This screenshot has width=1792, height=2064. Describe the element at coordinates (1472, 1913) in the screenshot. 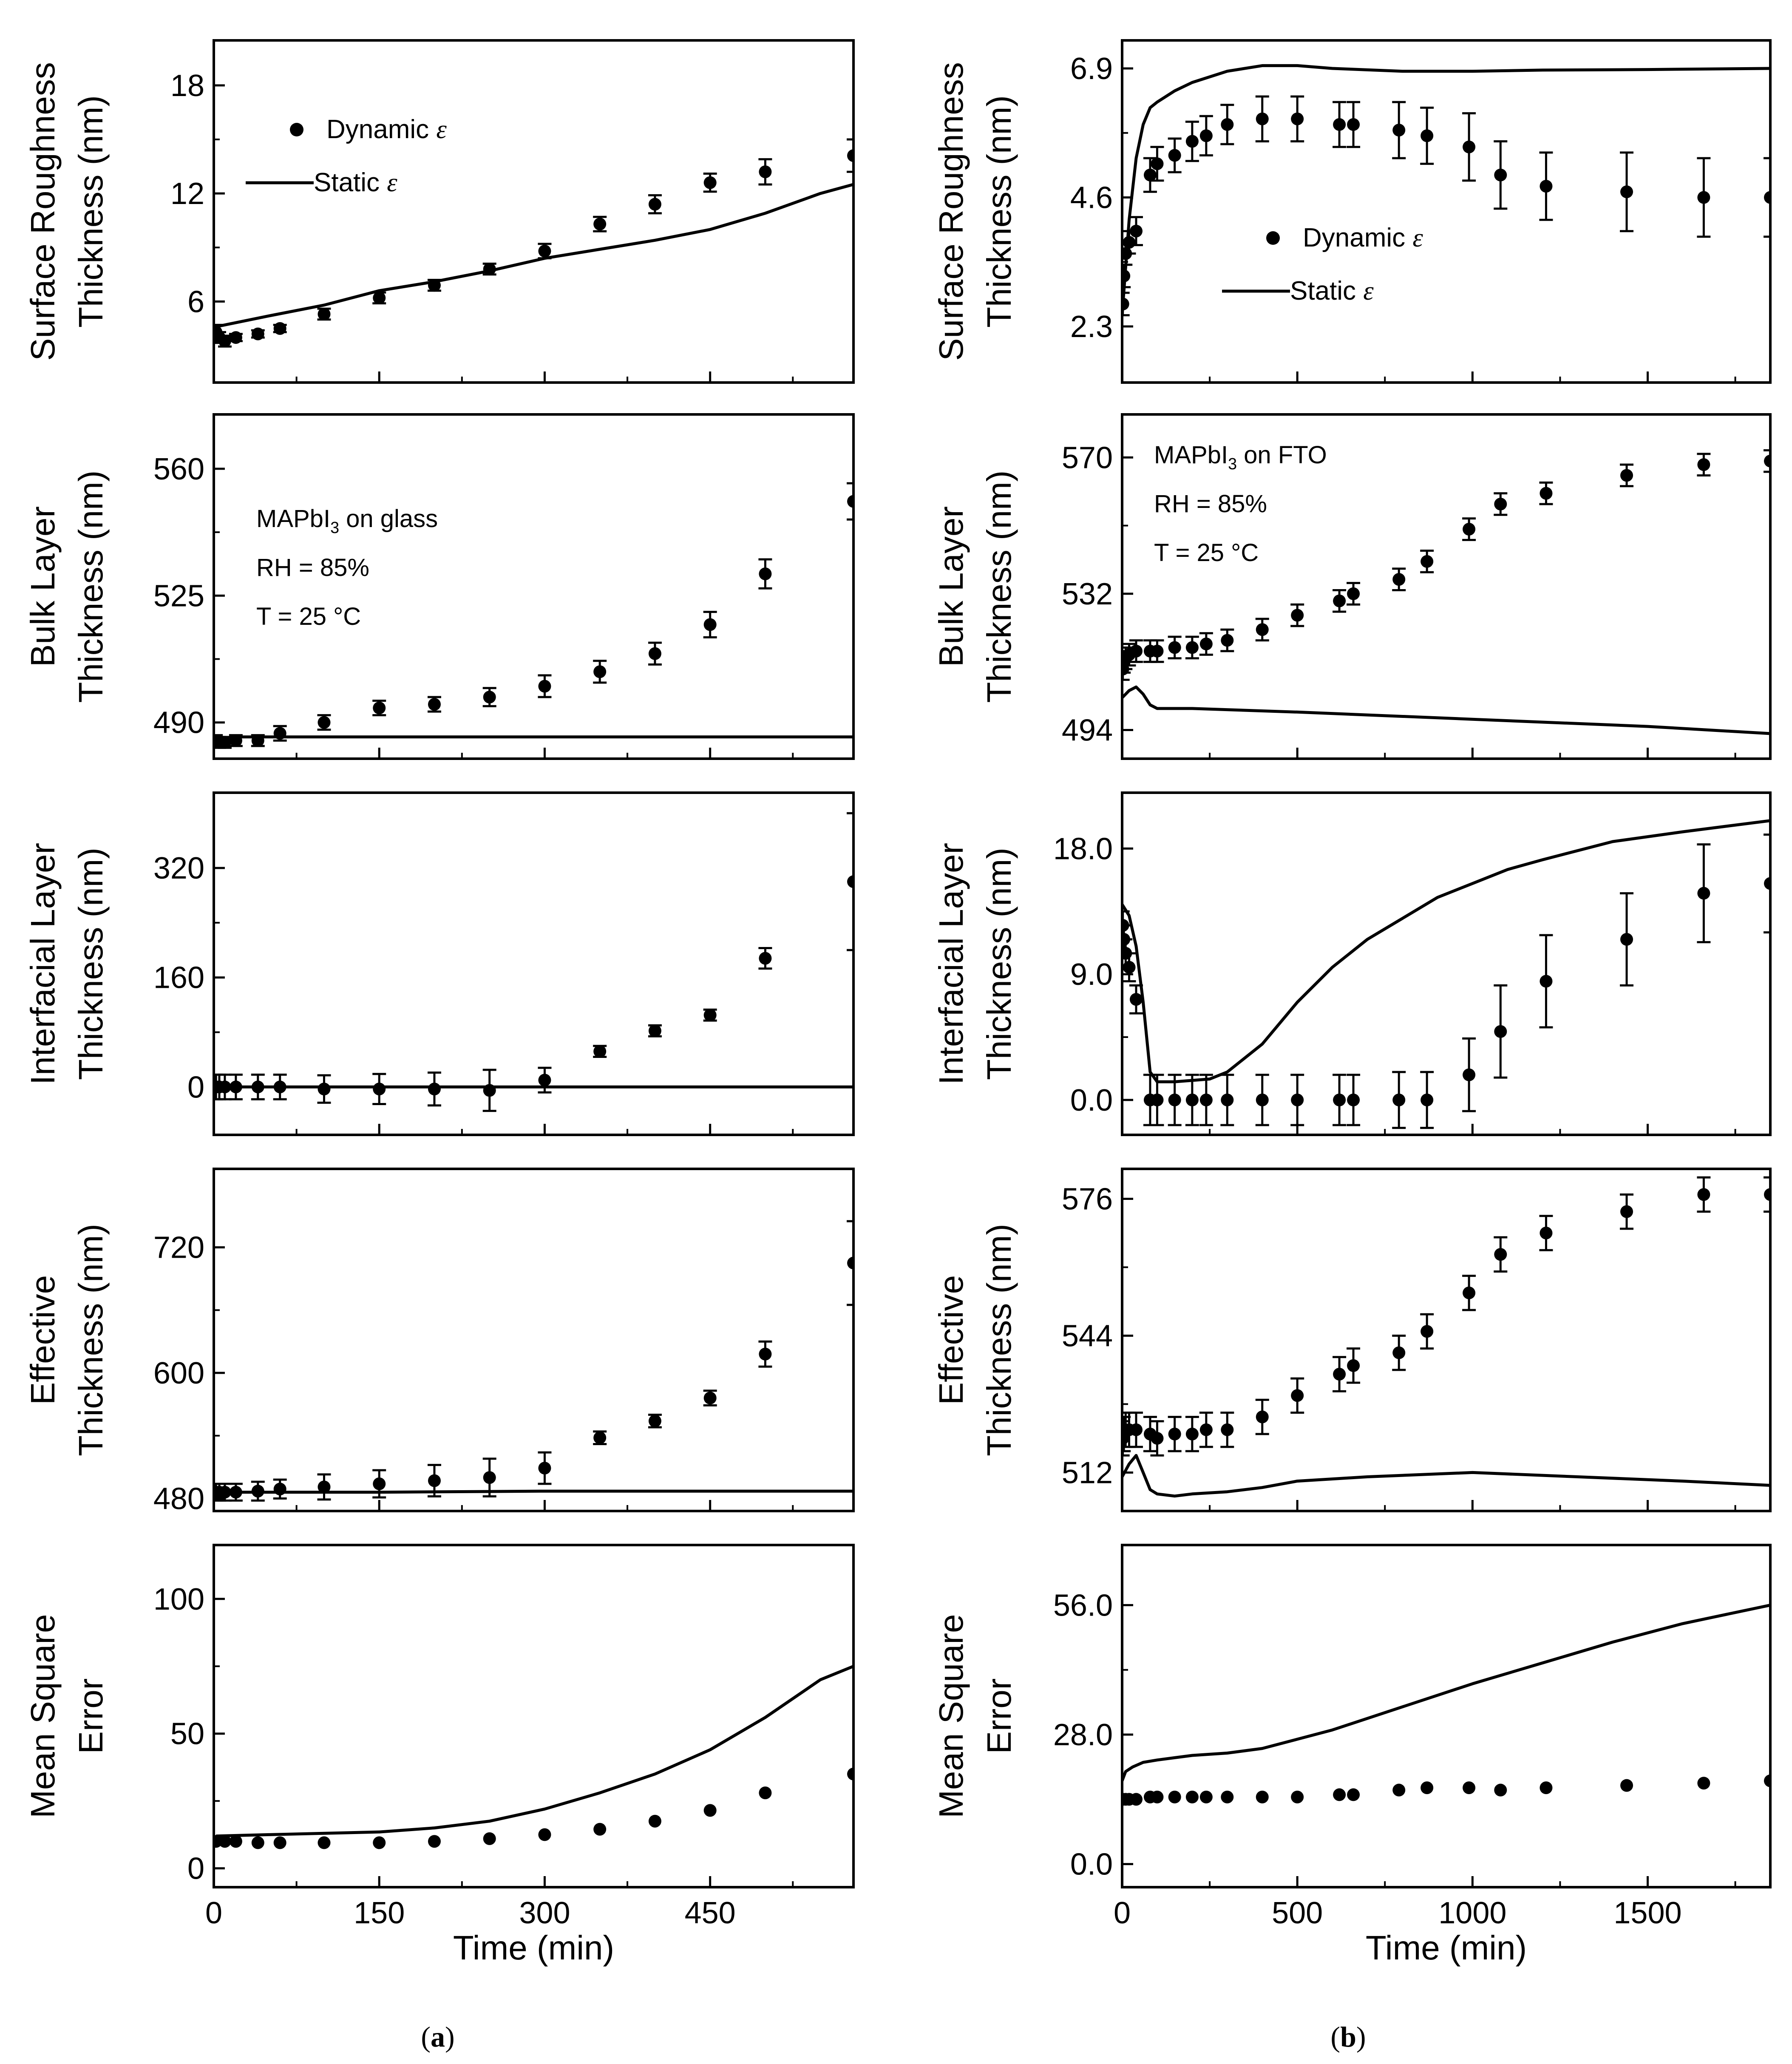

I see `x-tick-label: 1000` at that location.